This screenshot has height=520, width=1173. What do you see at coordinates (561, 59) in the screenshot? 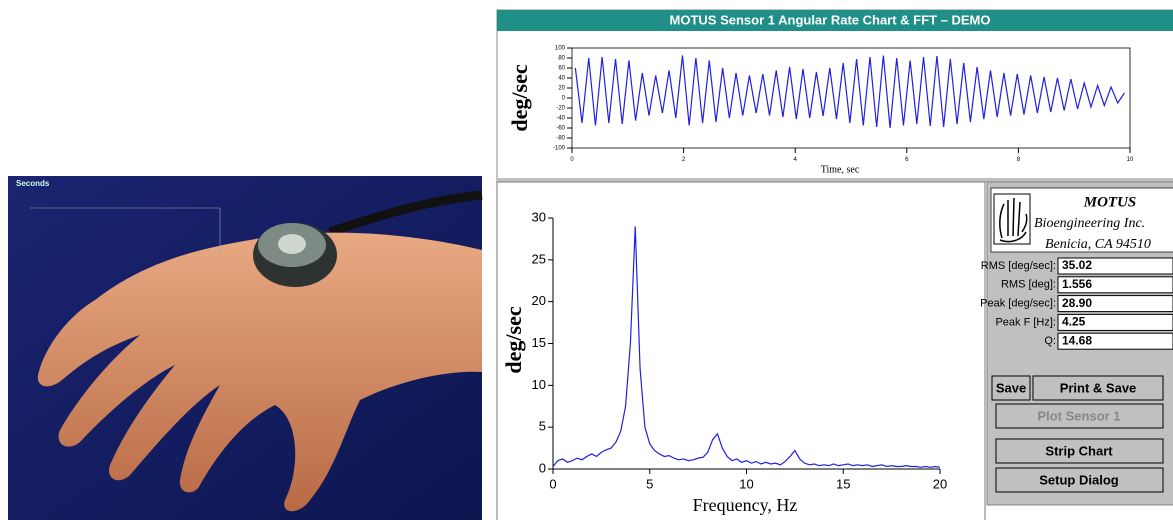
I see `y-tick-label: 80` at bounding box center [561, 59].